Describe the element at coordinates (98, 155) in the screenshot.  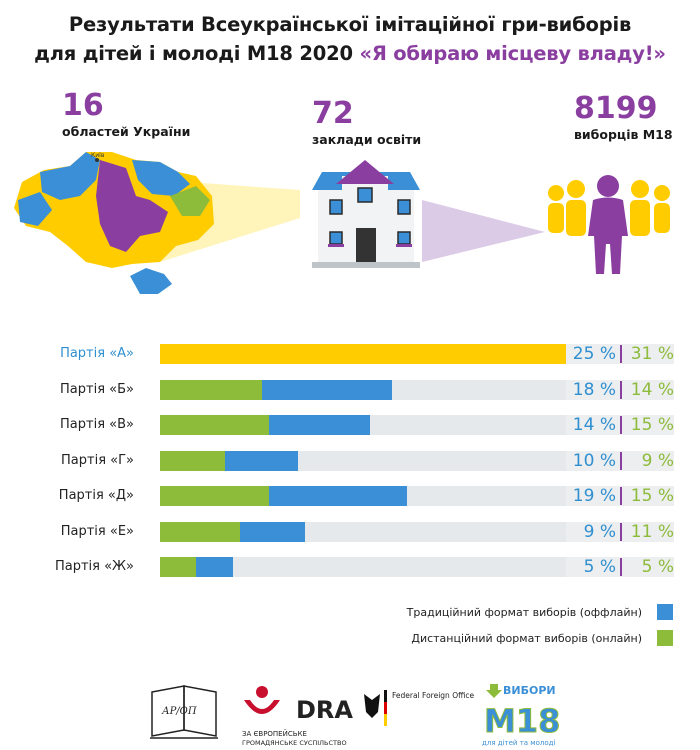
I see `map-city-label: Київ` at that location.